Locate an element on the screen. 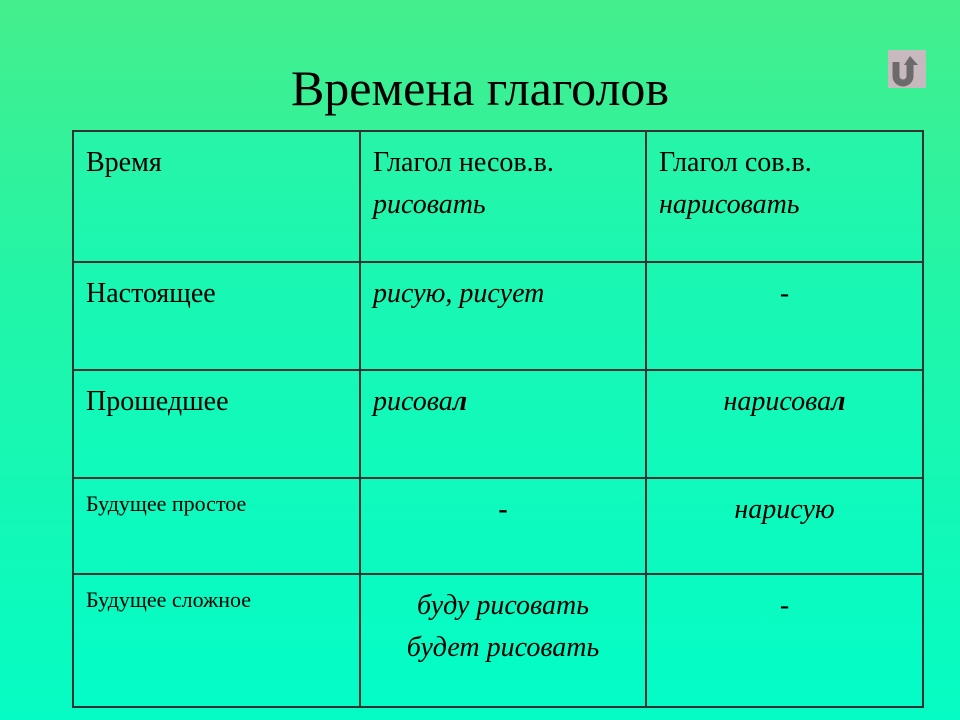 The image size is (960, 720). header-imperfective: Глагол несов.в. рисовать is located at coordinates (503, 196).